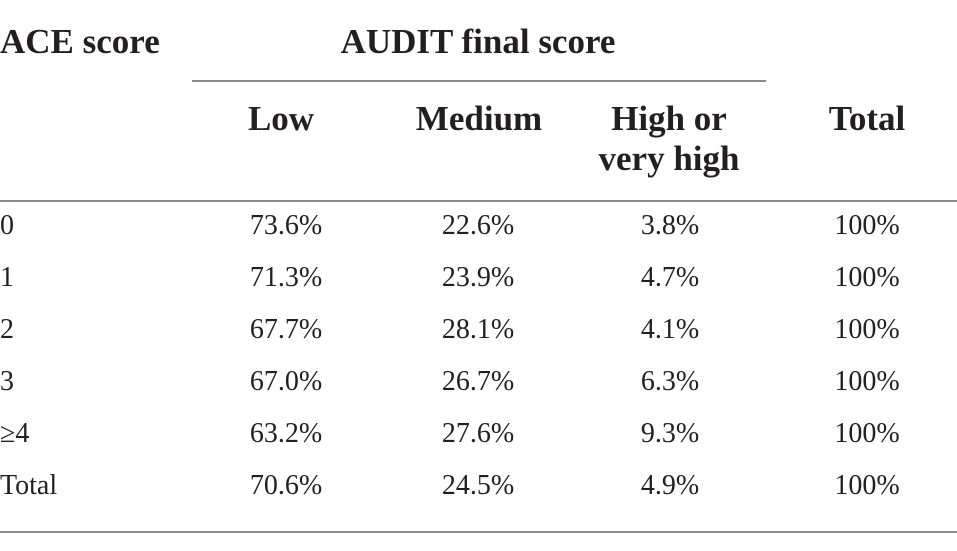 The height and width of the screenshot is (551, 957). Describe the element at coordinates (867, 118) in the screenshot. I see `column-header-total: Total` at that location.